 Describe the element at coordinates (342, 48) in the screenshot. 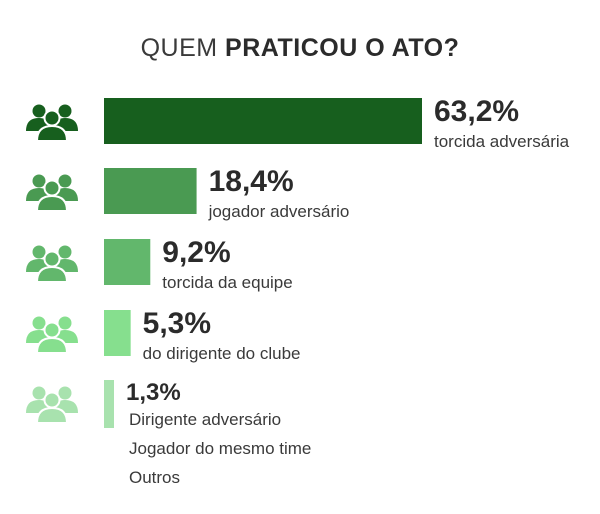

I see `chart-title-bold: PRATICOU O ATO?` at that location.